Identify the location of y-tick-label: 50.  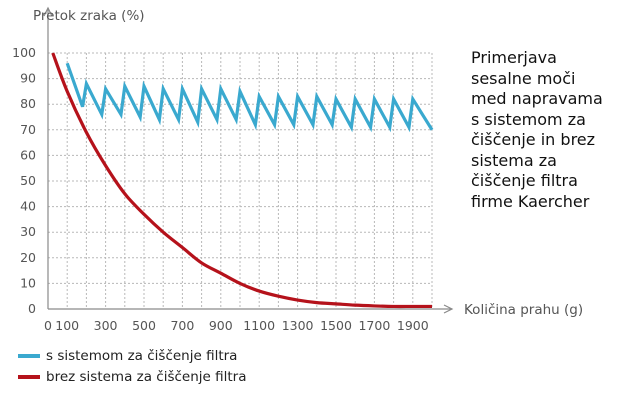
(28, 180).